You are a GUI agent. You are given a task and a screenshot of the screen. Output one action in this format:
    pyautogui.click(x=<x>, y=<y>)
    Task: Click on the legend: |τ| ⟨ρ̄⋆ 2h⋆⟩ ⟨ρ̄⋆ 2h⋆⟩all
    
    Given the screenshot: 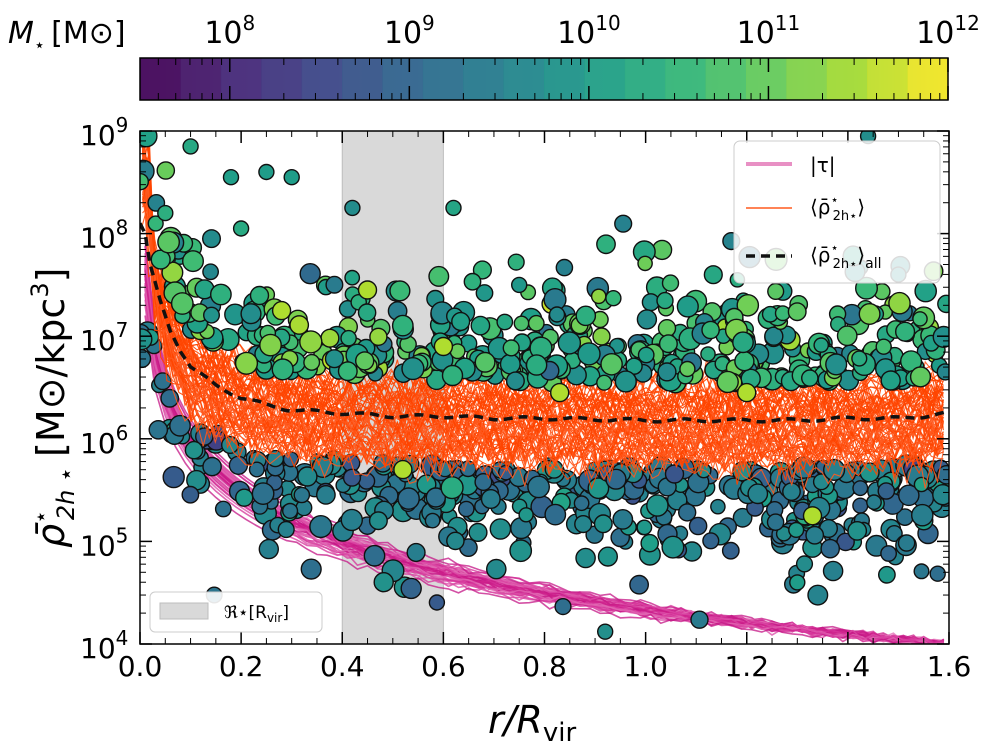 What is the action you would take?
    pyautogui.click(x=837, y=212)
    